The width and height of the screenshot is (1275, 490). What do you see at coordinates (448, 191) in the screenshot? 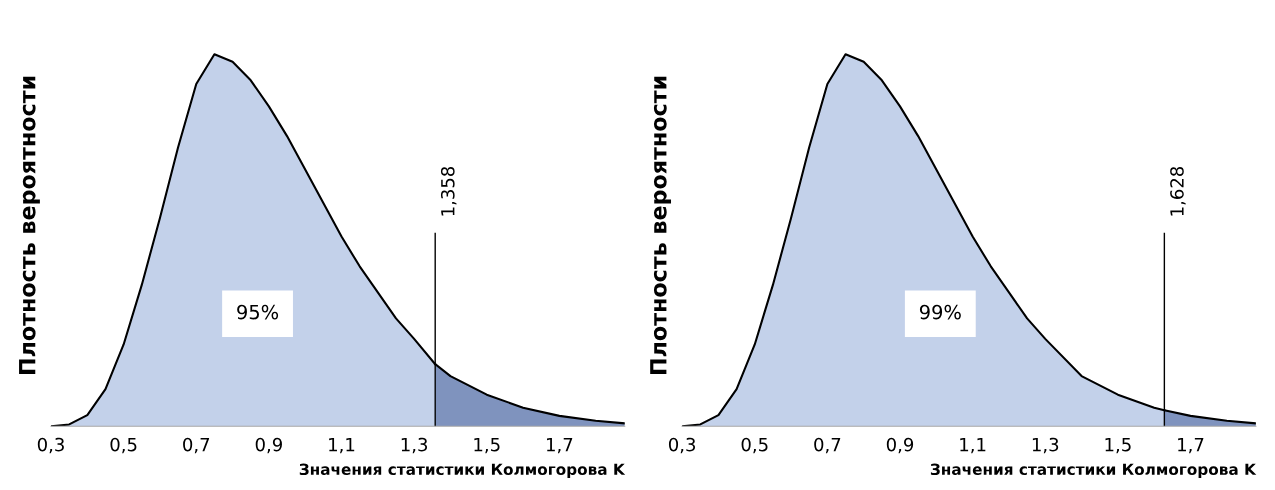
I see `ref-line-label: 1,358` at bounding box center [448, 191].